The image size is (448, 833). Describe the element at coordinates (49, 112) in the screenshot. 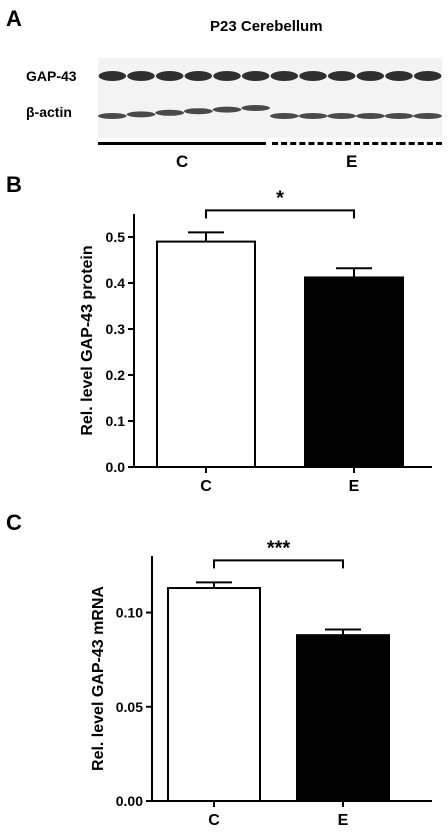

I see `blot-row-label-actin: β-actin` at that location.